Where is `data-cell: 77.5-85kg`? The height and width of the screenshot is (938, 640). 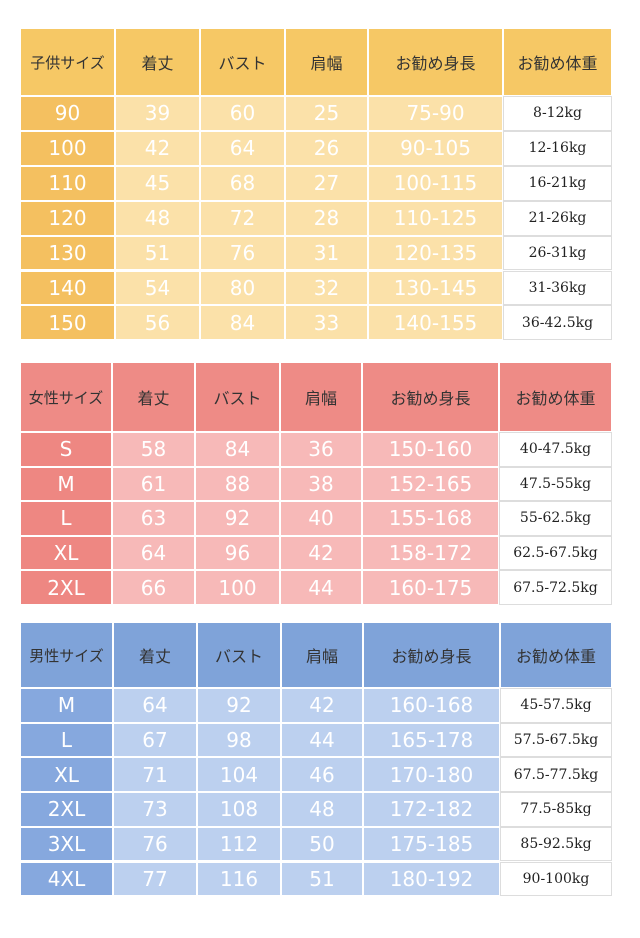
data-cell: 77.5-85kg is located at coordinates (556, 809).